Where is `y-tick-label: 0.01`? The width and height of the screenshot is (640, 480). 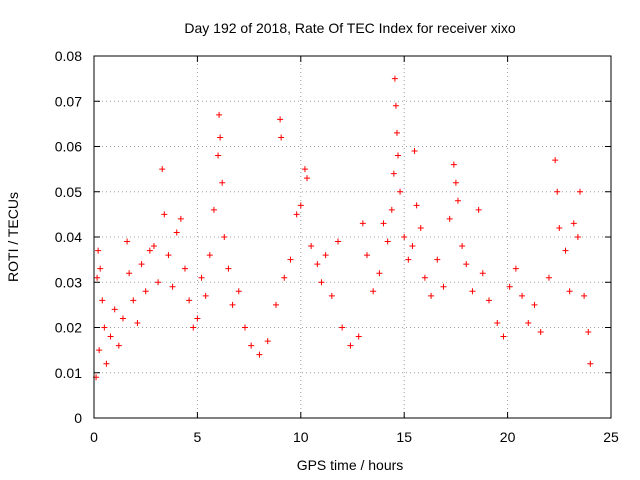 y-tick-label: 0.01 is located at coordinates (68, 373).